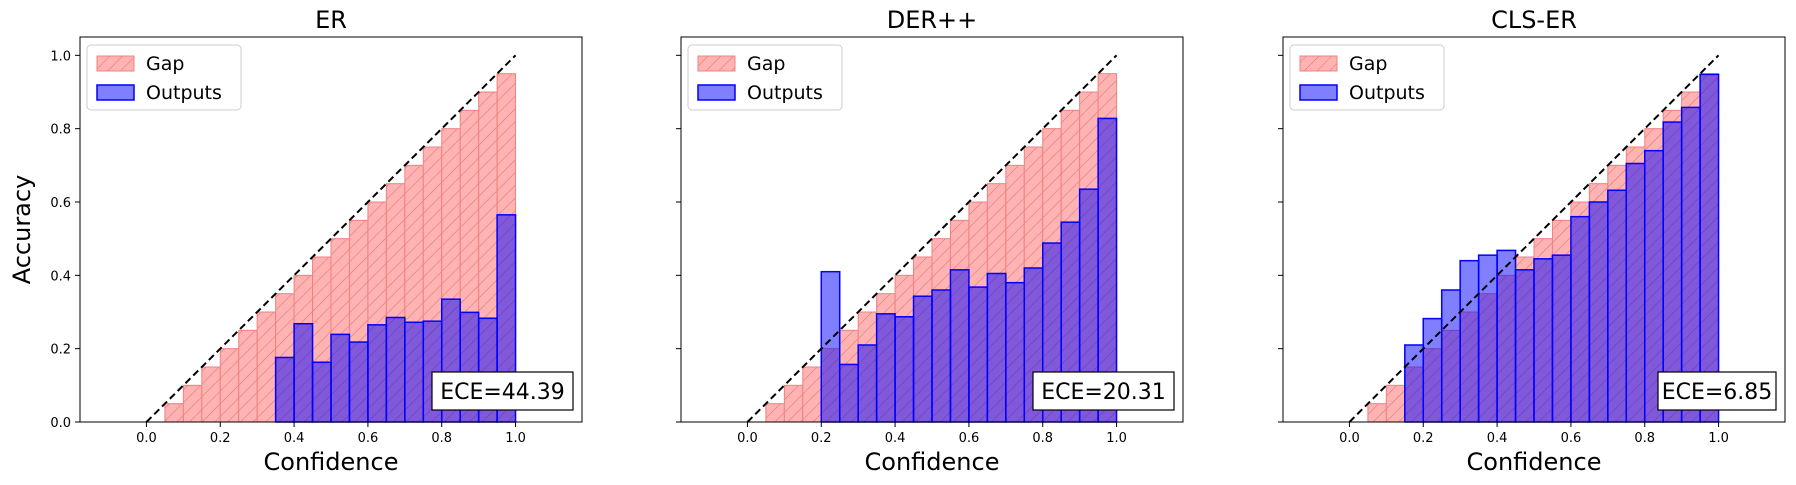 This screenshot has width=1796, height=485. I want to click on y-tick-label: 0.8, so click(60, 130).